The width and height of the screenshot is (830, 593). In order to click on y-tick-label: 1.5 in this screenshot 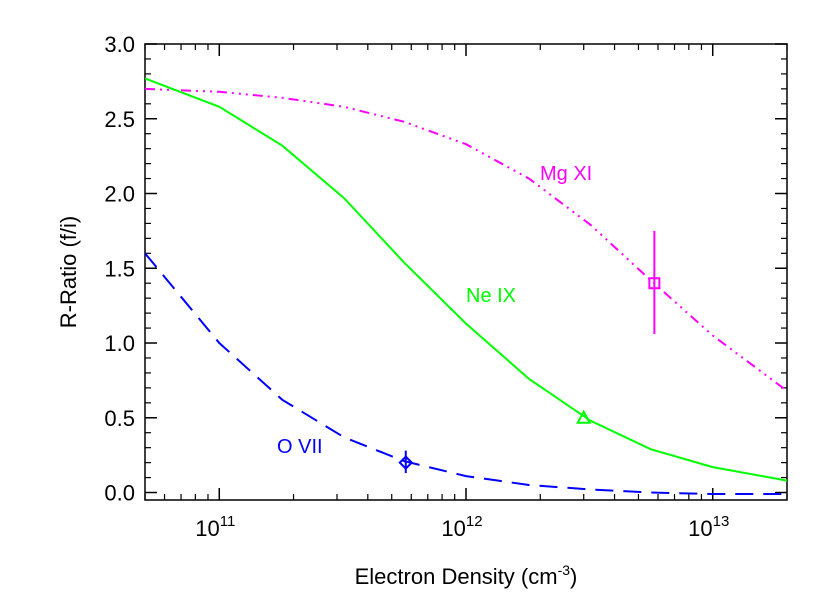, I will do `click(119, 268)`.